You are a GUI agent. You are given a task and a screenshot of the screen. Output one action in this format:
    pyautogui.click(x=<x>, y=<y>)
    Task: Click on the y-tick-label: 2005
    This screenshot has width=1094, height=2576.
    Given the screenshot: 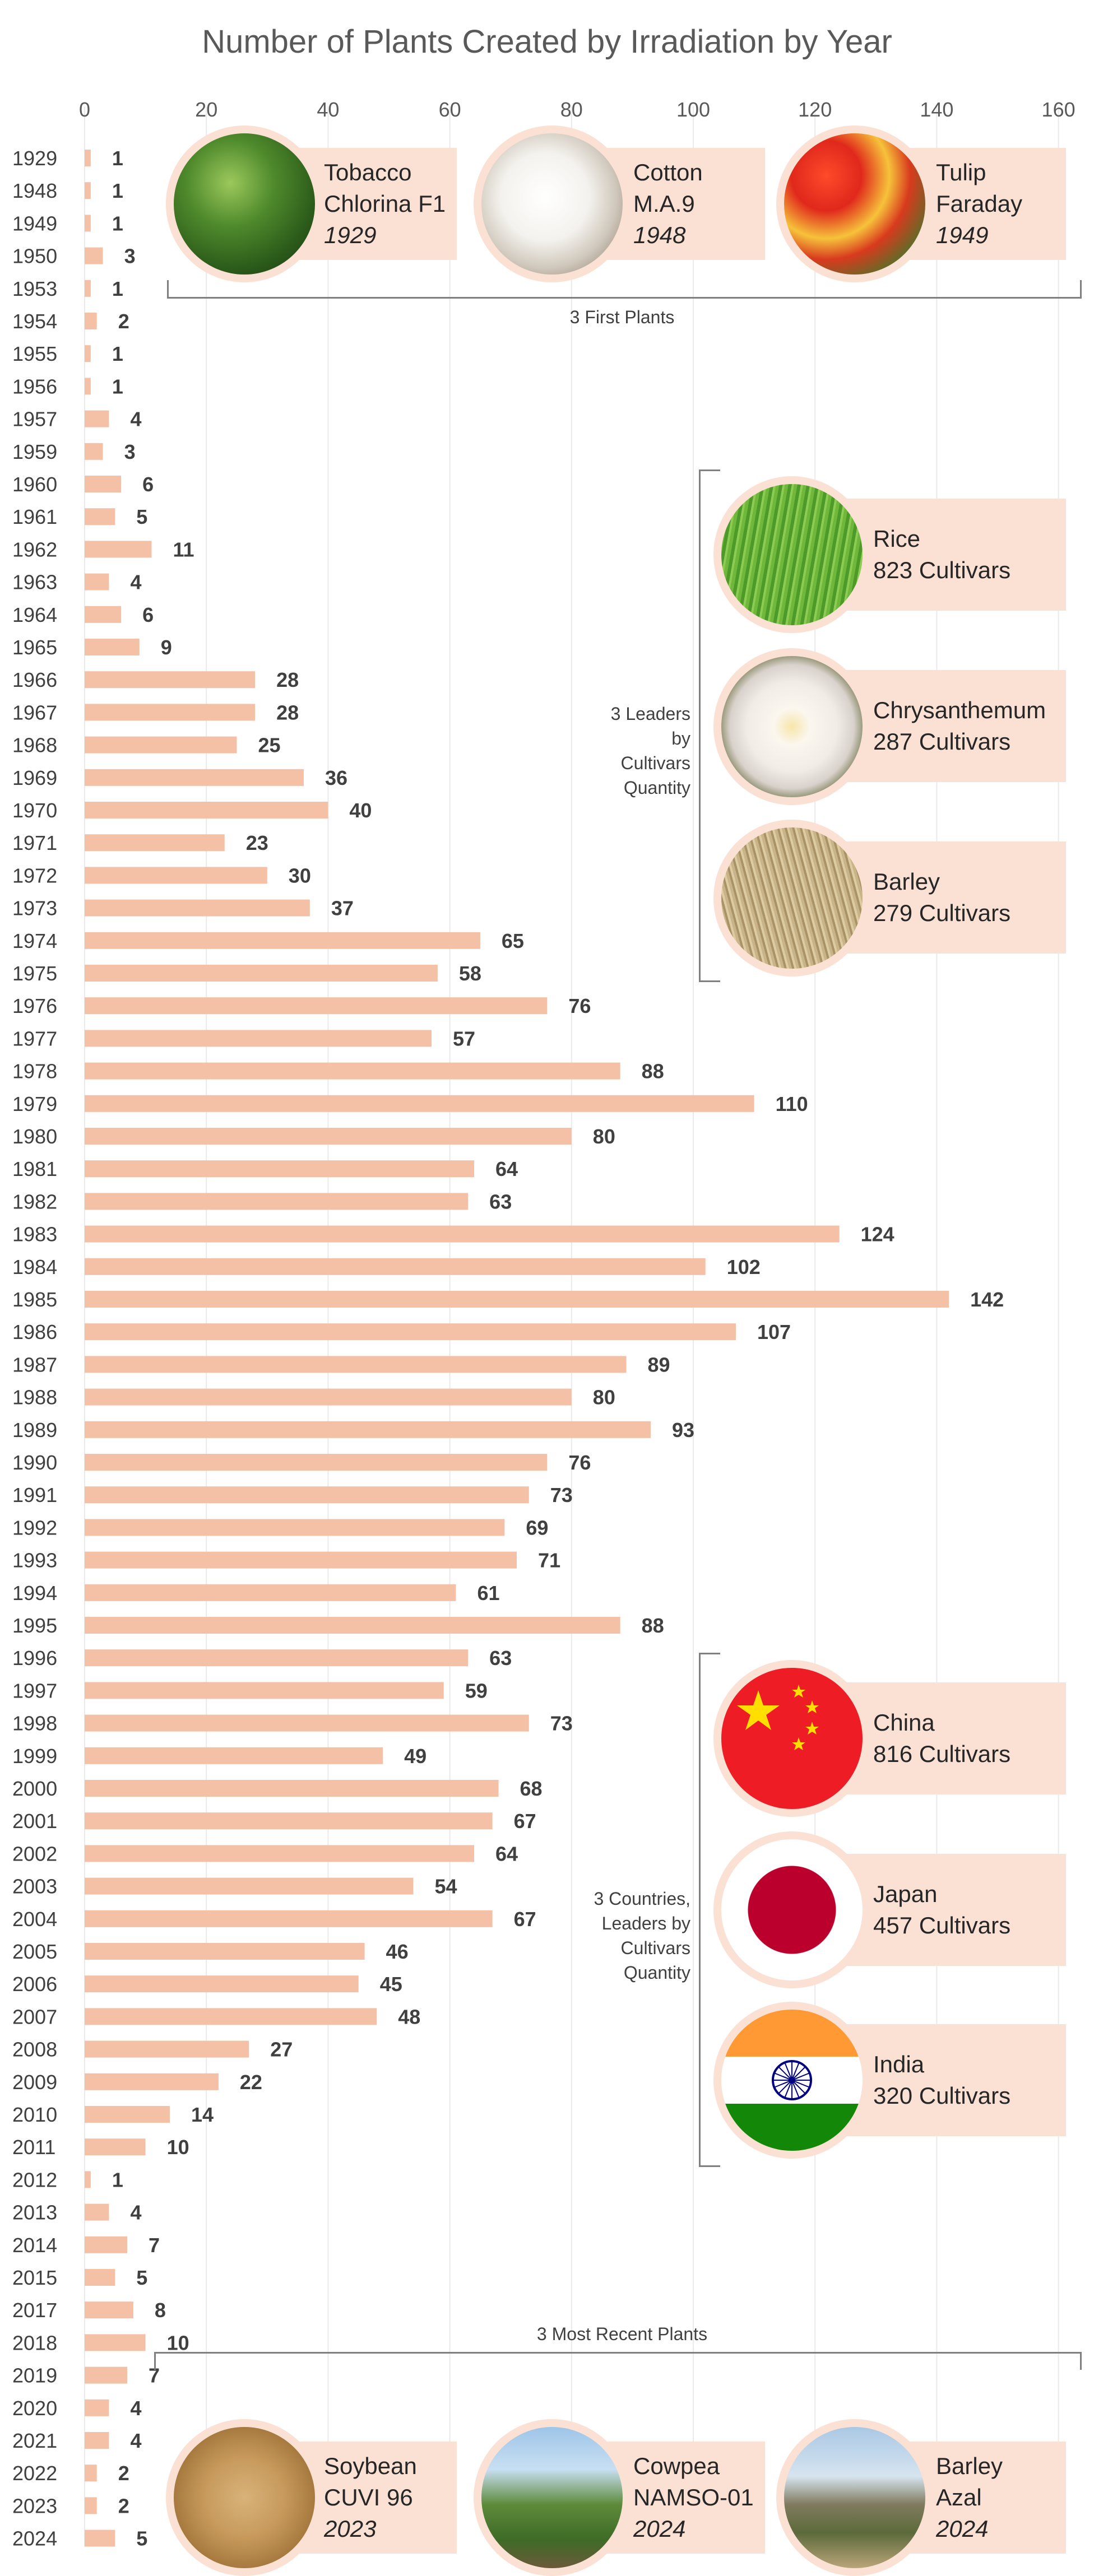 What is the action you would take?
    pyautogui.click(x=35, y=1951)
    